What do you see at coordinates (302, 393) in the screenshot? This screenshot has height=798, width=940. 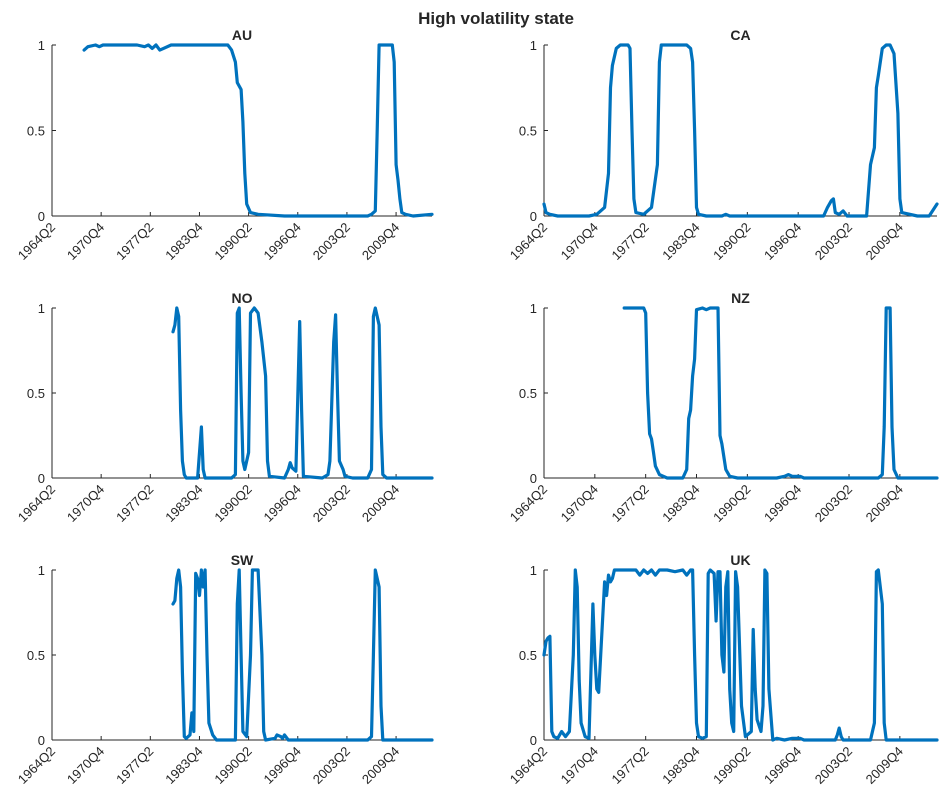 I see `series-line-no` at bounding box center [302, 393].